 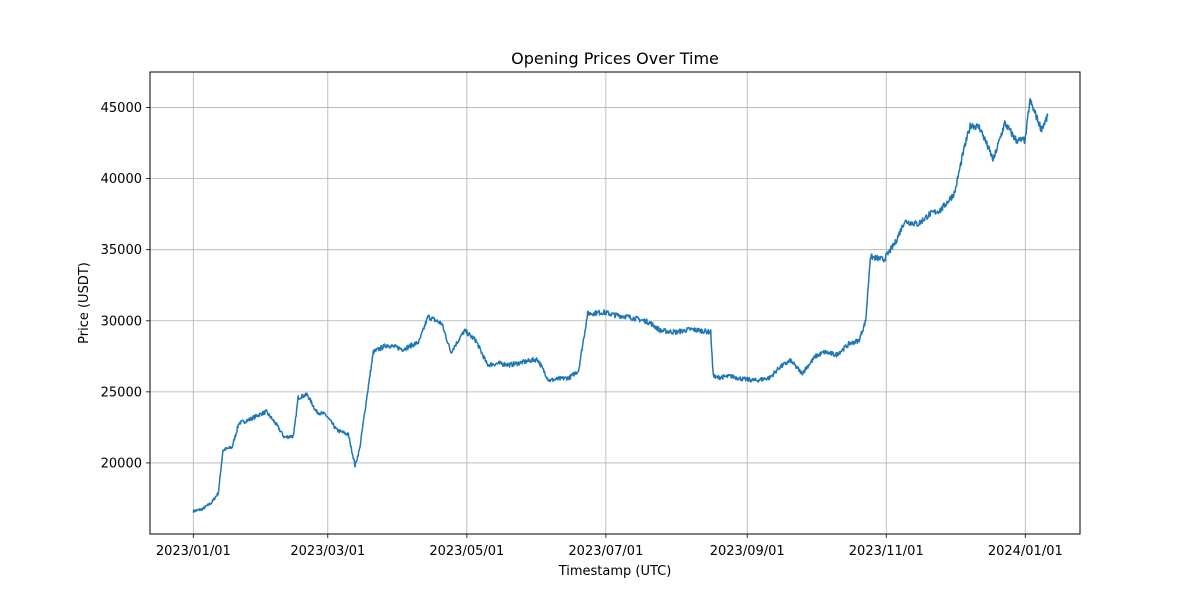 What do you see at coordinates (1025, 551) in the screenshot?
I see `x-tick-label: 2024/01/01` at bounding box center [1025, 551].